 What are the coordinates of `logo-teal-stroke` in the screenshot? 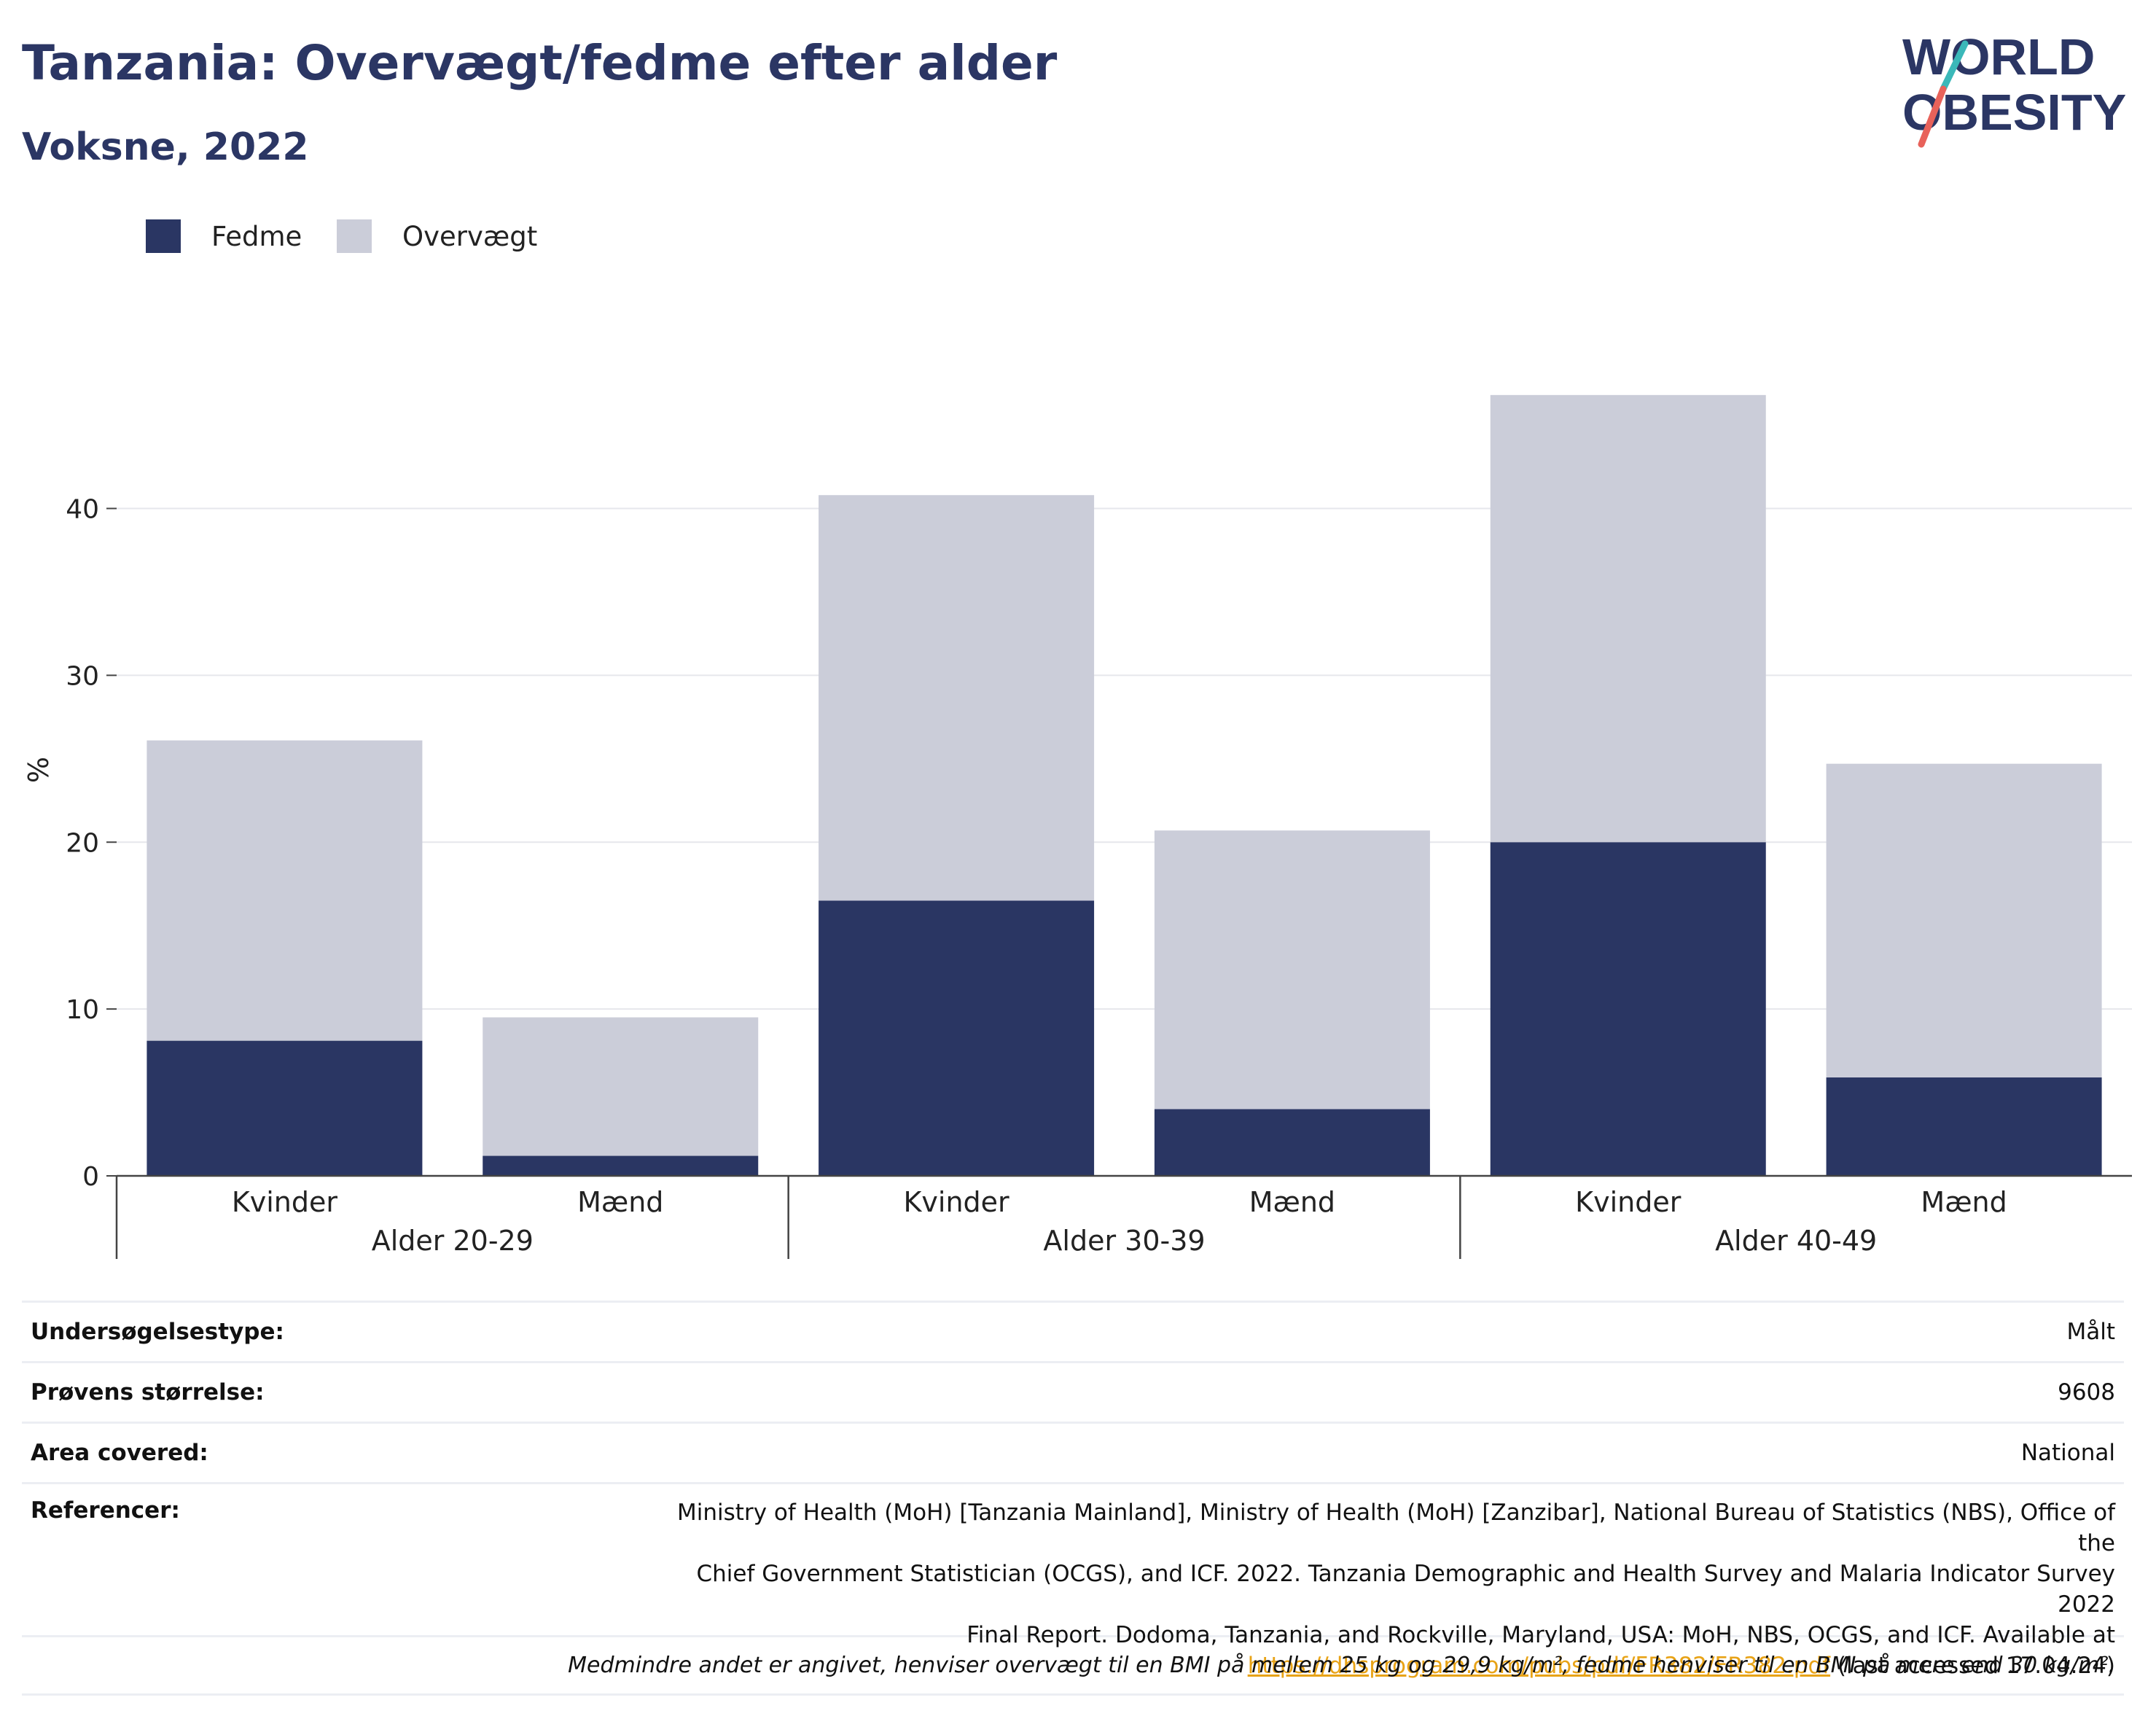 It's located at (1955, 66).